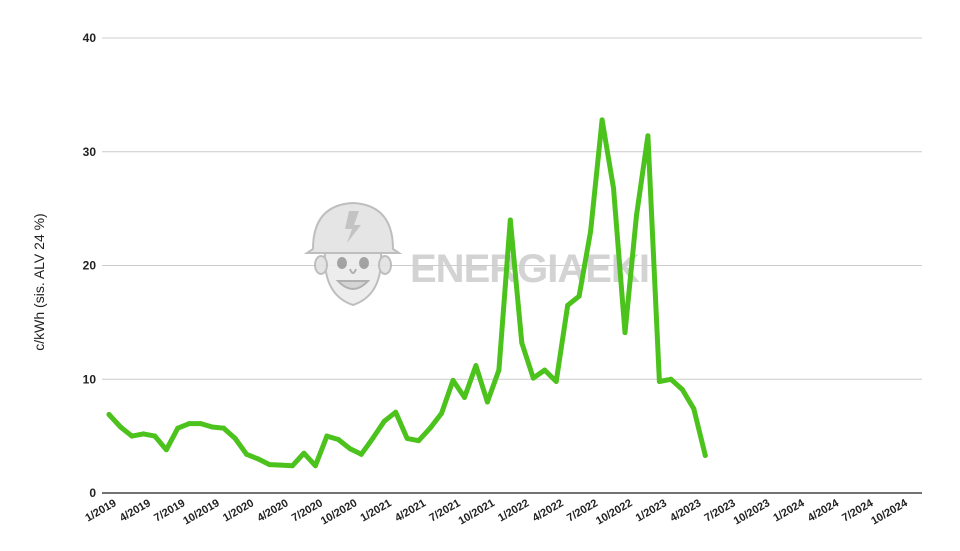 The height and width of the screenshot is (551, 960). Describe the element at coordinates (100, 510) in the screenshot. I see `x-tick-label: 1/2019` at that location.